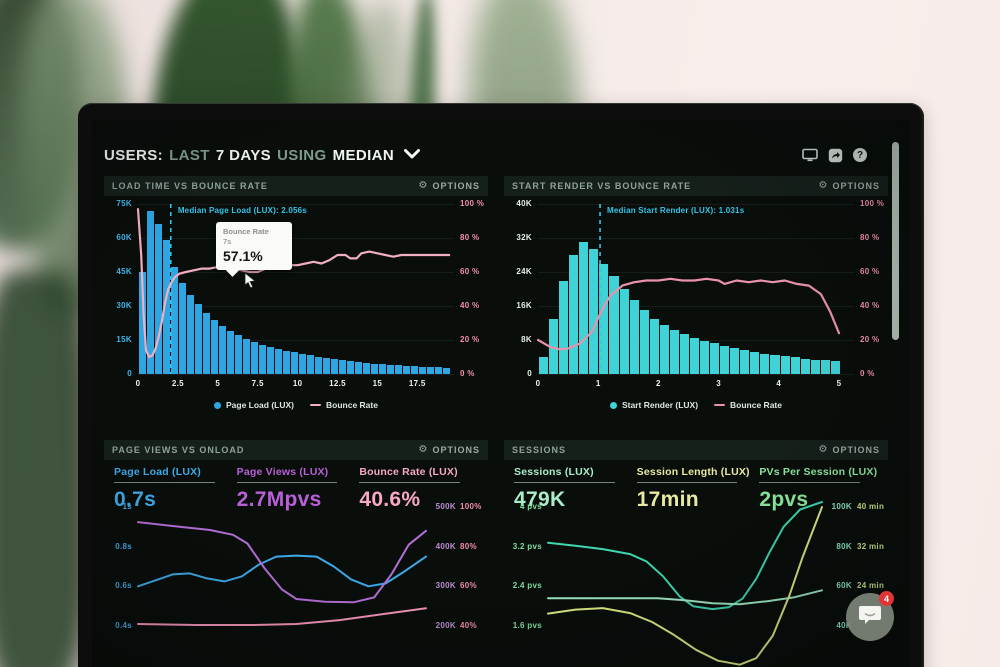 The image size is (1000, 667). Describe the element at coordinates (243, 155) in the screenshot. I see `title-word: 7 DAYS` at that location.